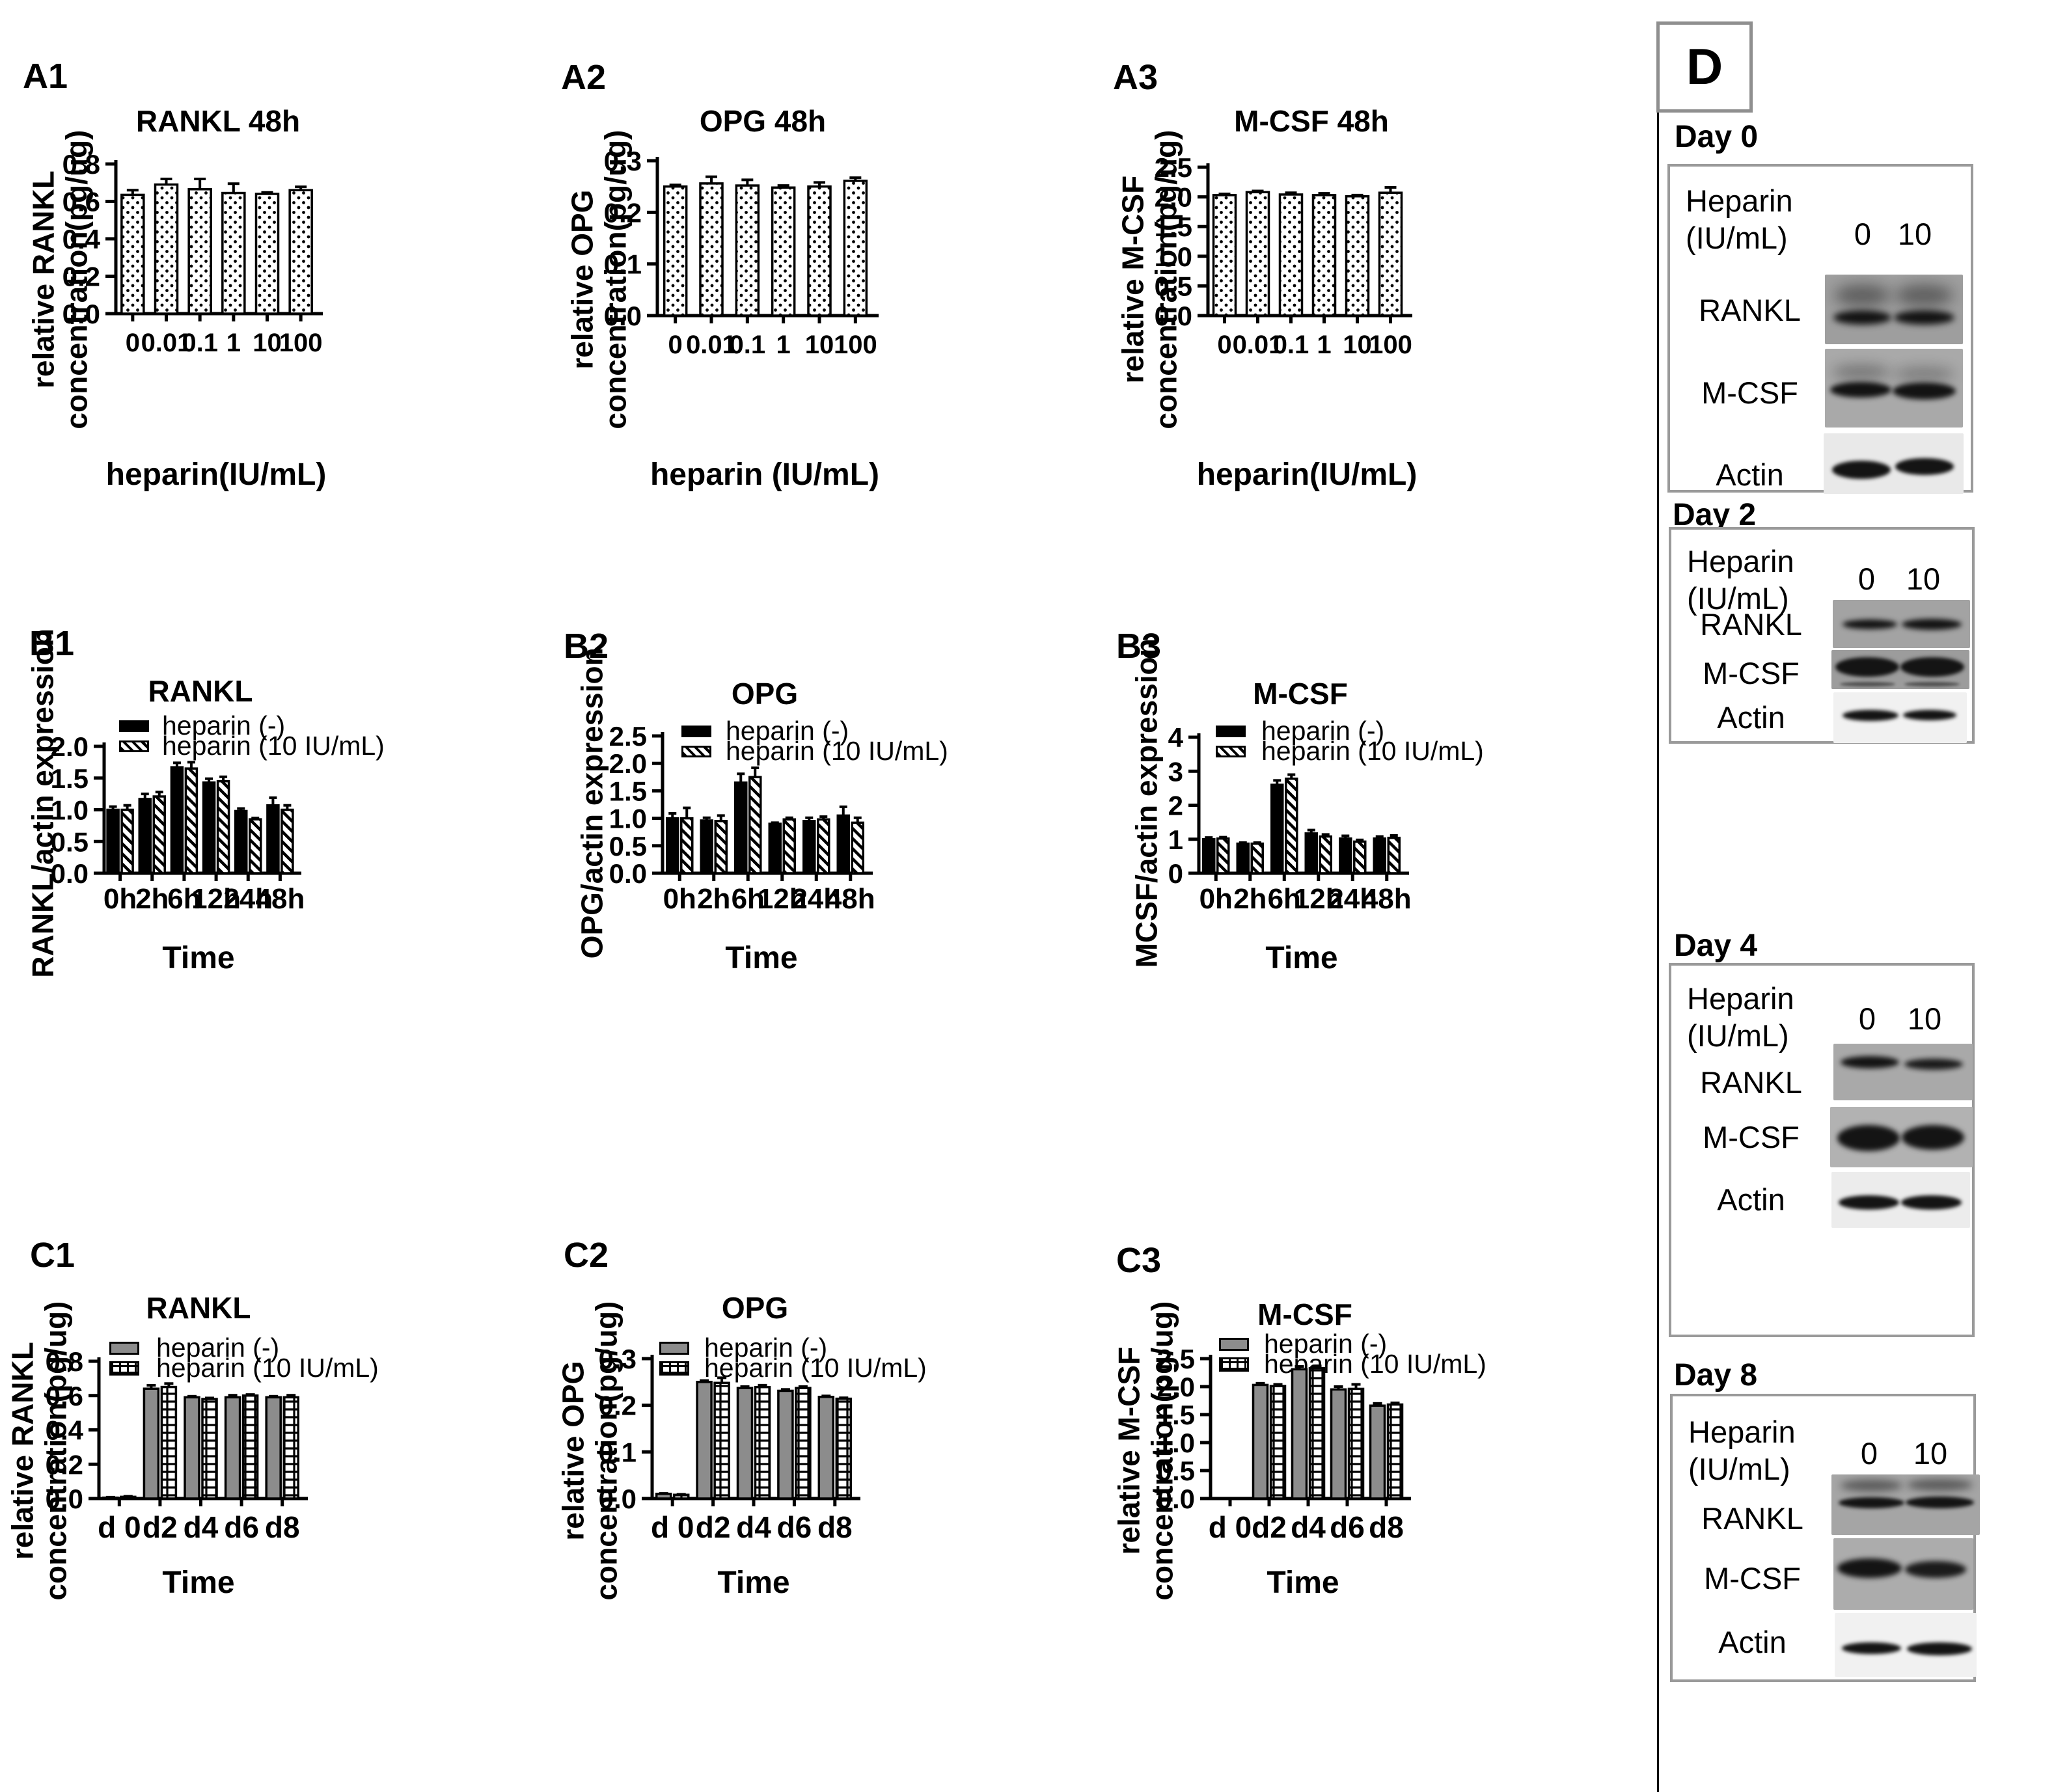  I want to click on svg-text: d2, so click(713, 1527).